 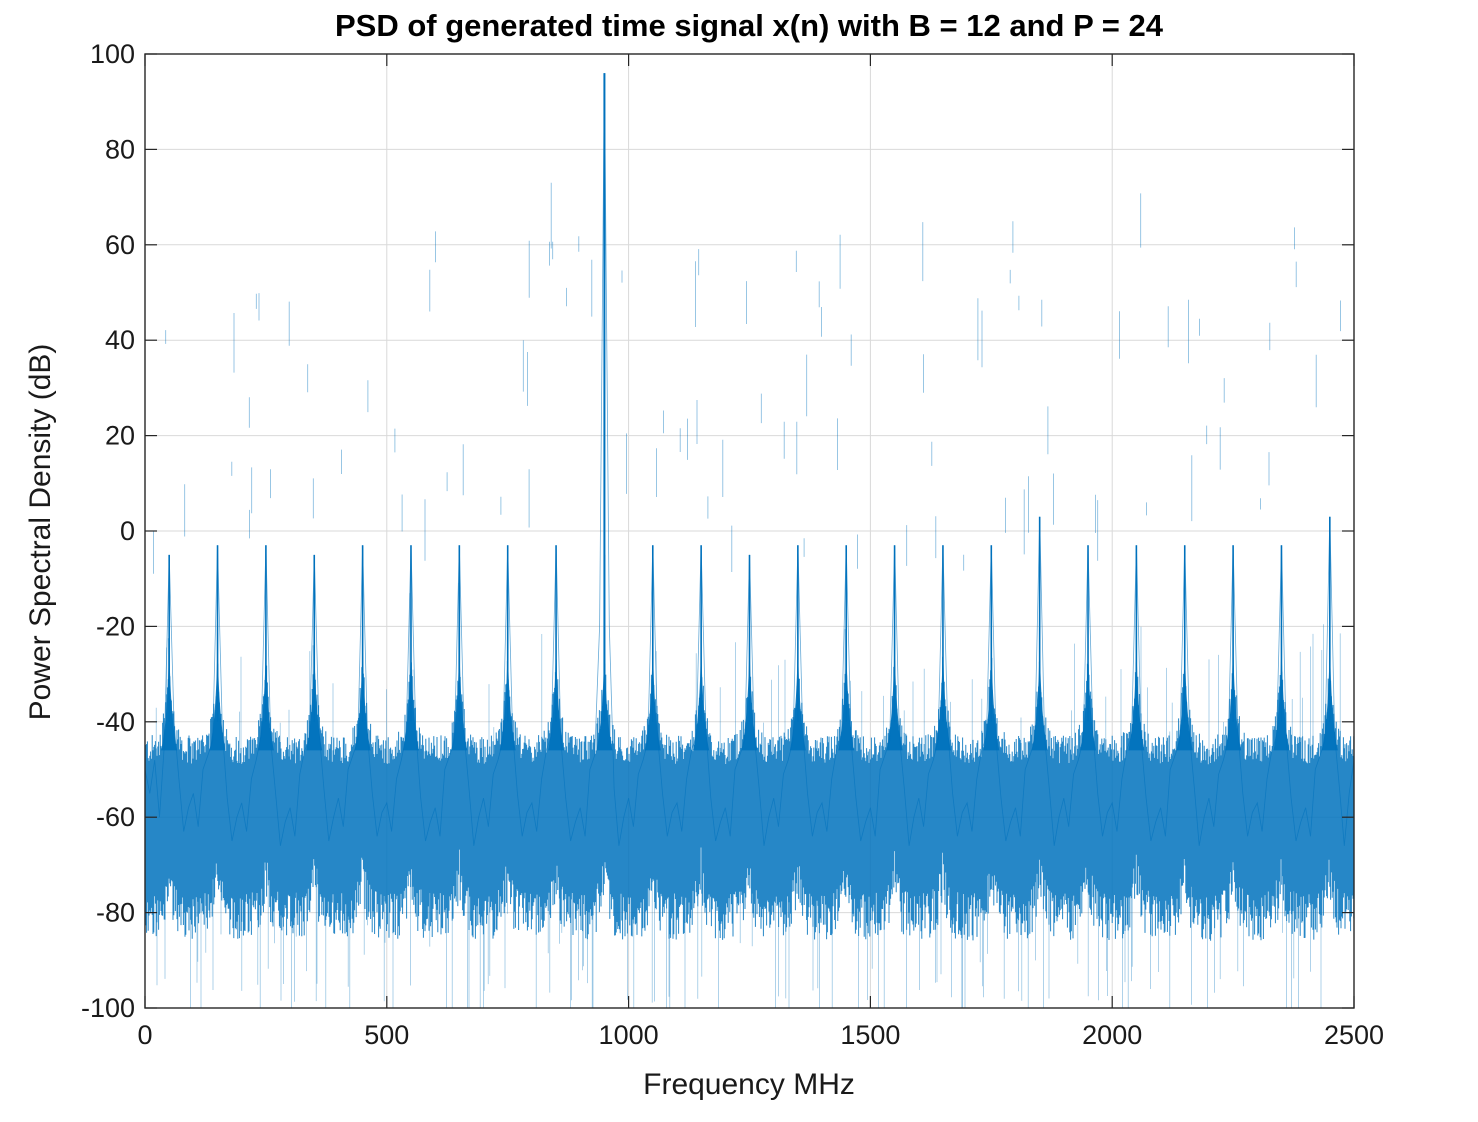 I want to click on y-tick-label: 40, so click(x=120, y=340).